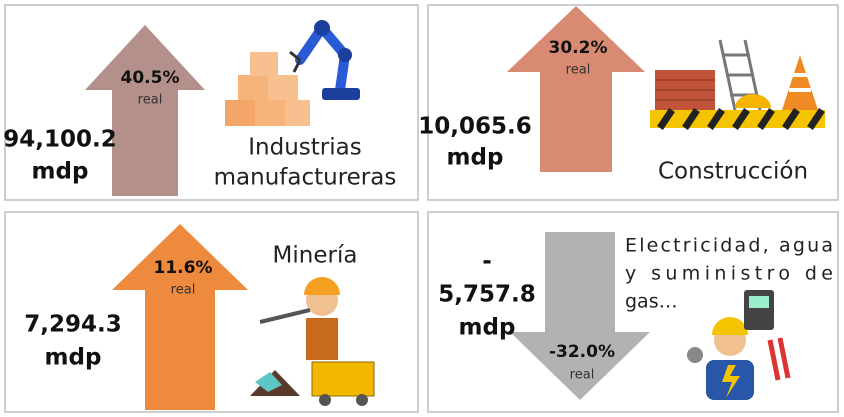 The height and width of the screenshot is (417, 844). I want to click on mining-illustration, so click(312, 341).